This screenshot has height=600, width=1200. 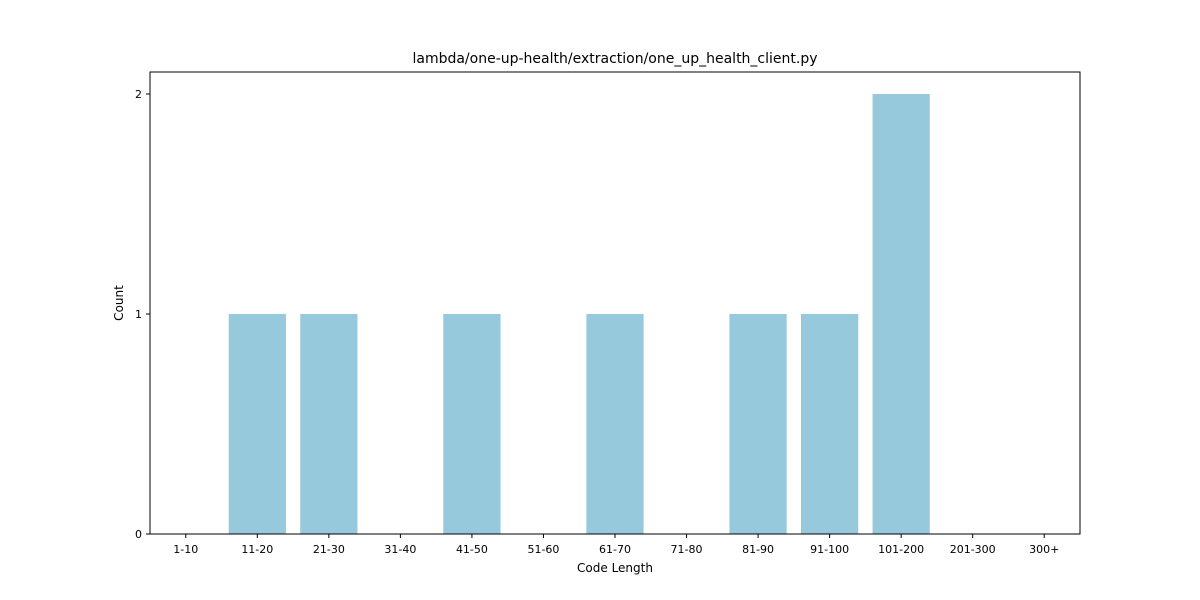 I want to click on y-tick-label: 2, so click(x=138, y=94).